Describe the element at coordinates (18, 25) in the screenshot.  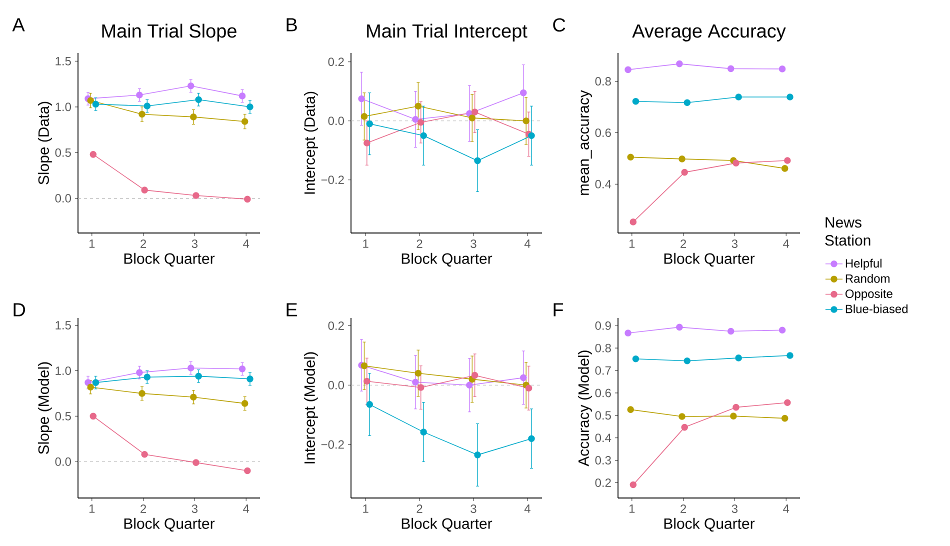
I see `text: A` at that location.